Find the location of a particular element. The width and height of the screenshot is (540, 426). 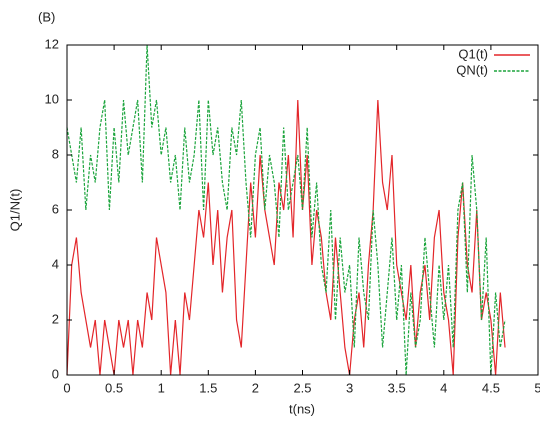

x-tick-label: 5 is located at coordinates (537, 387).